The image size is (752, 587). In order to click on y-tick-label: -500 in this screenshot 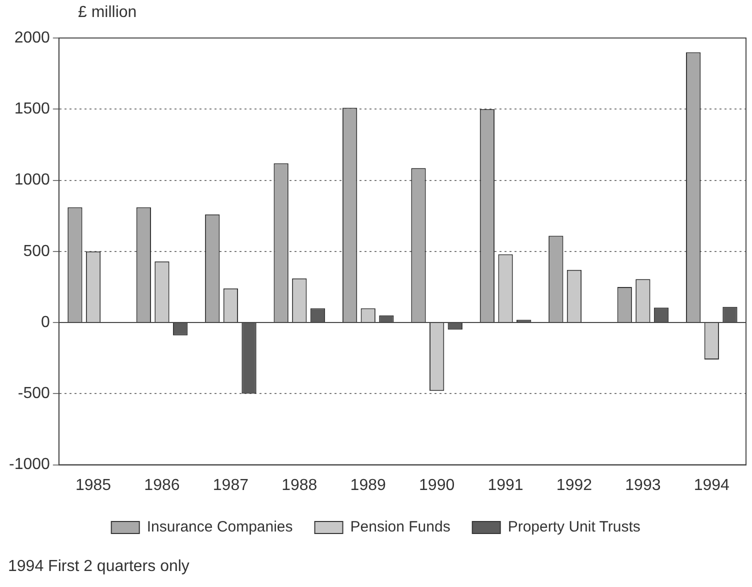, I will do `click(34, 393)`.